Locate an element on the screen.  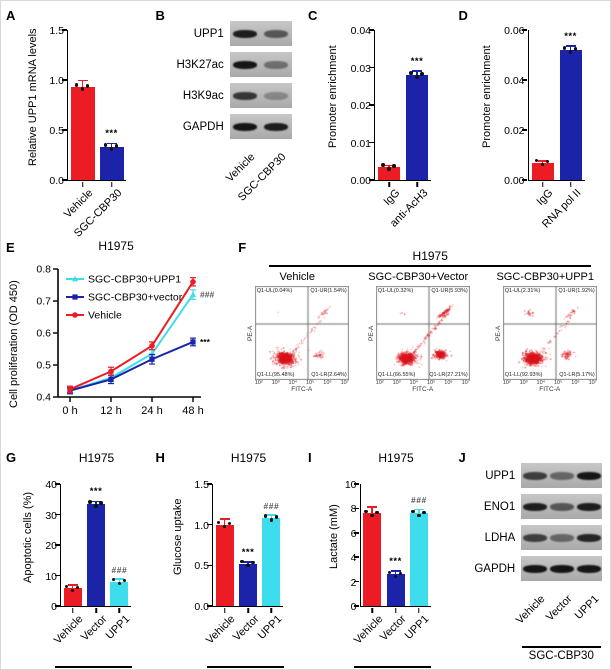
y-tick-label: 30 is located at coordinates (51, 515).